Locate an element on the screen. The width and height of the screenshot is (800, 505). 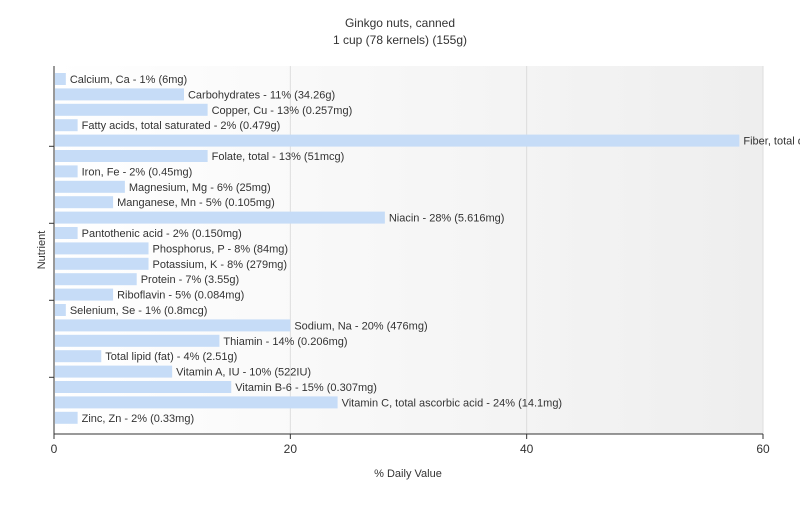
bar-label-4: Fiber, total dietary - 58% (14.4g) is located at coordinates (771, 142).